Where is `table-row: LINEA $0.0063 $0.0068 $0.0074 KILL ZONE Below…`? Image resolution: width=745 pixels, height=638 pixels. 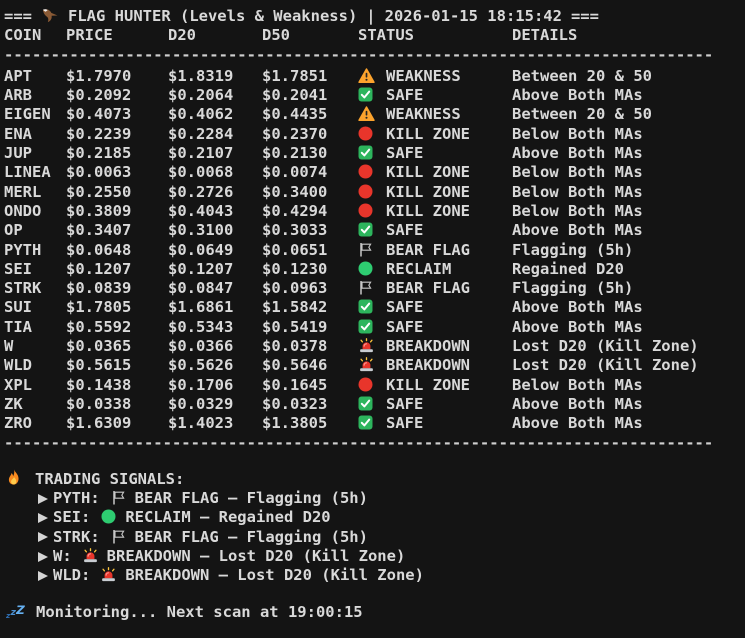 table-row: LINEA $0.0063 $0.0068 $0.0074 KILL ZONE Below… is located at coordinates (374, 172).